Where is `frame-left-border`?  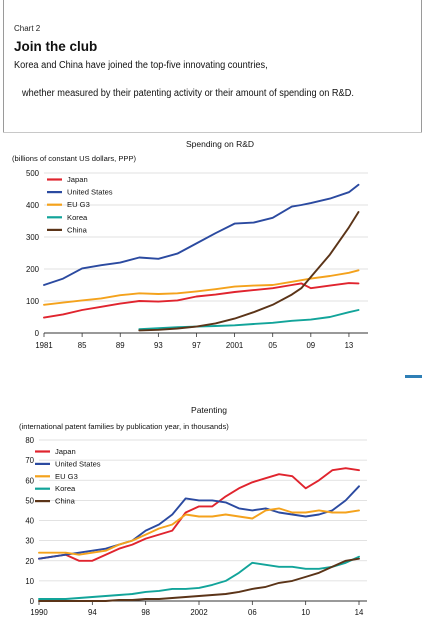
frame-left-border is located at coordinates (3, 66).